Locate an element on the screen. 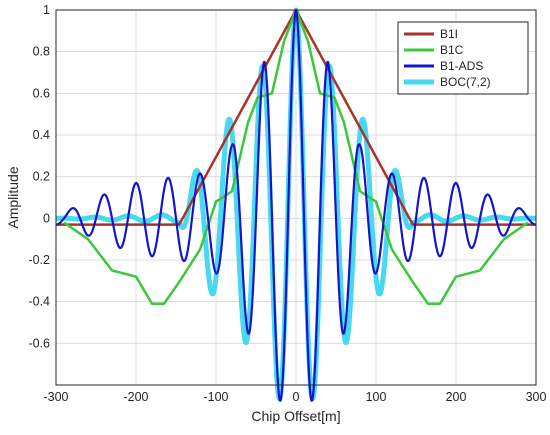 This screenshot has height=435, width=550. legend-label: B1C is located at coordinates (452, 50).